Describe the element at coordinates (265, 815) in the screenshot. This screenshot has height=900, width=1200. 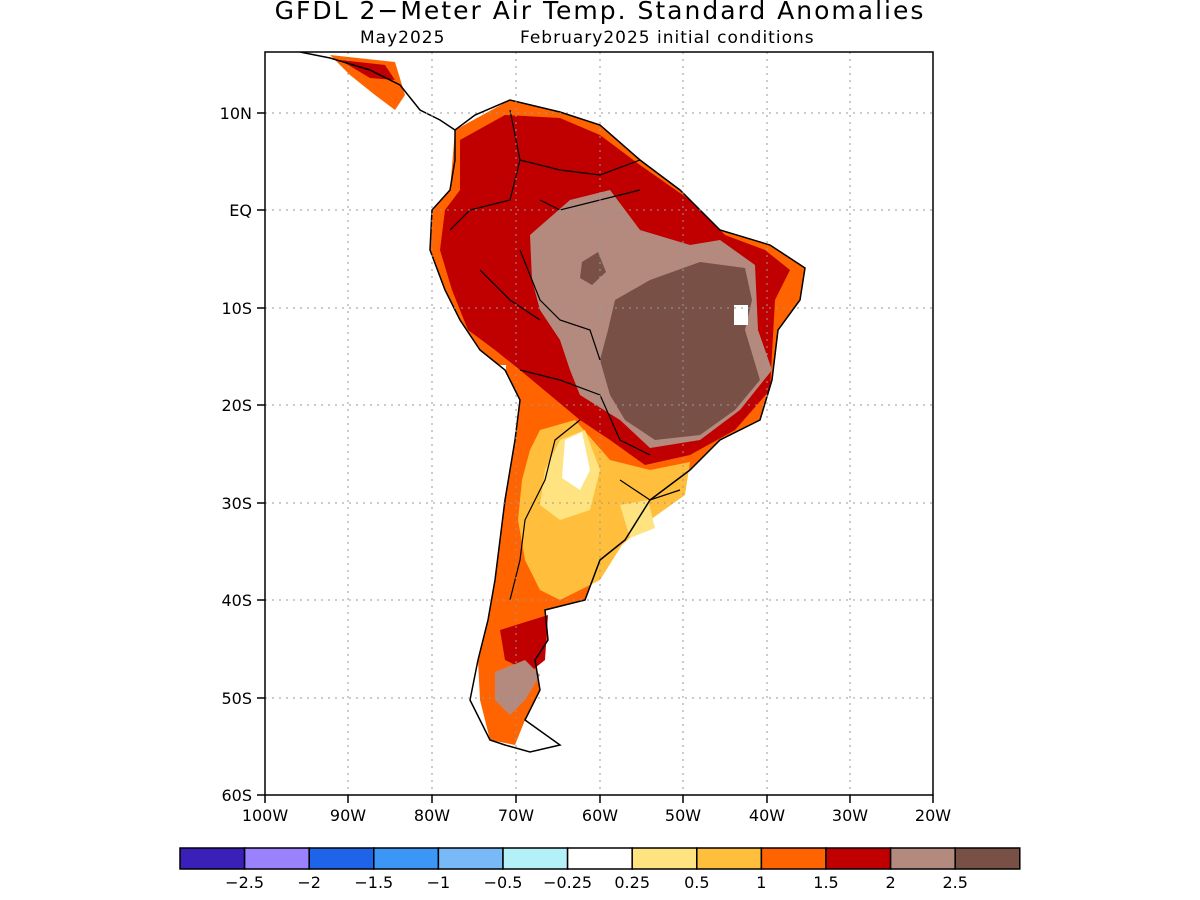
I see `lon-label: 100W` at that location.